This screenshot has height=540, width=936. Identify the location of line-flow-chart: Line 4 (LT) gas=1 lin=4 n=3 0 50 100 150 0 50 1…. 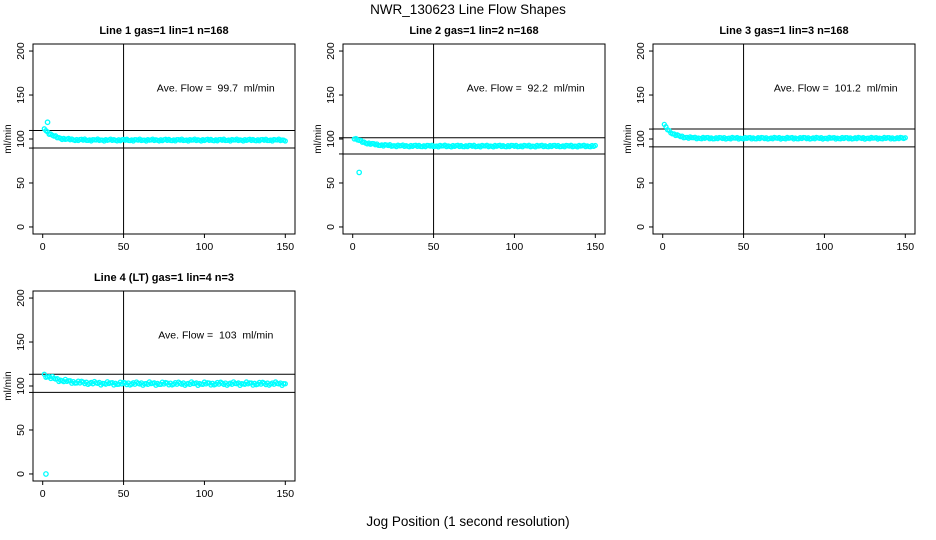
(149, 386).